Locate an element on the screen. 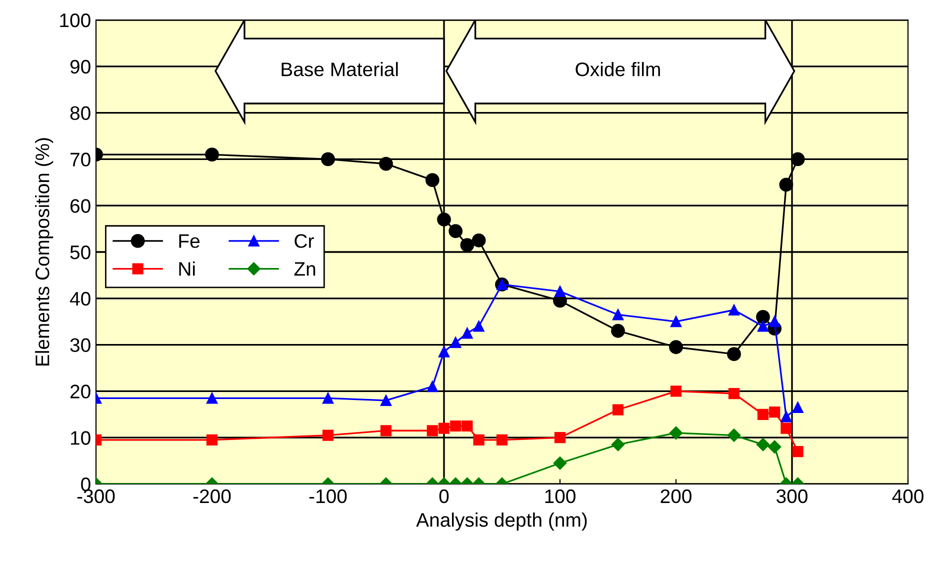 This screenshot has height=567, width=930. y-tick-label: 30 is located at coordinates (80, 345).